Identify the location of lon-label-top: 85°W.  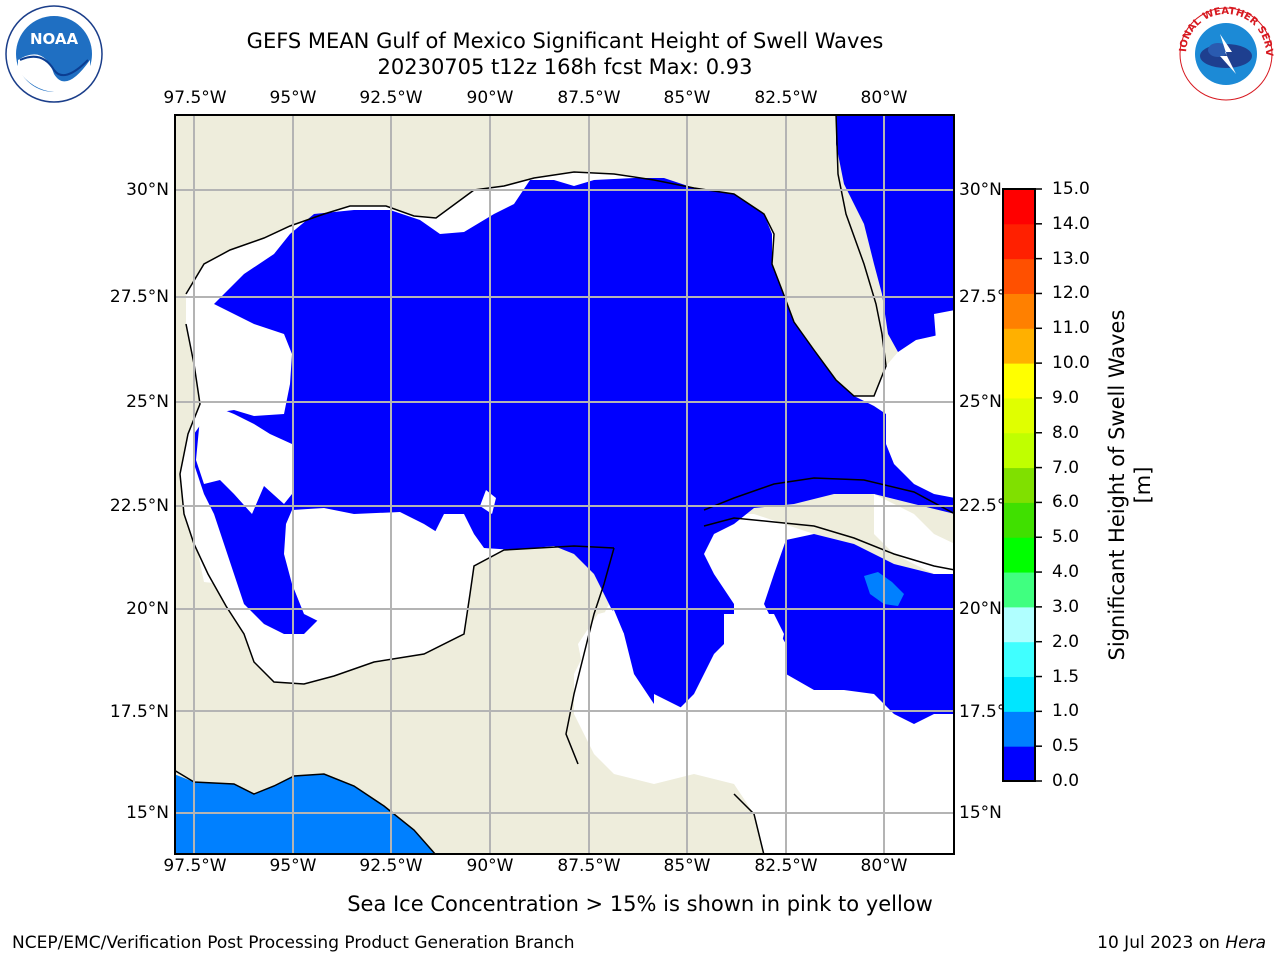
(687, 98).